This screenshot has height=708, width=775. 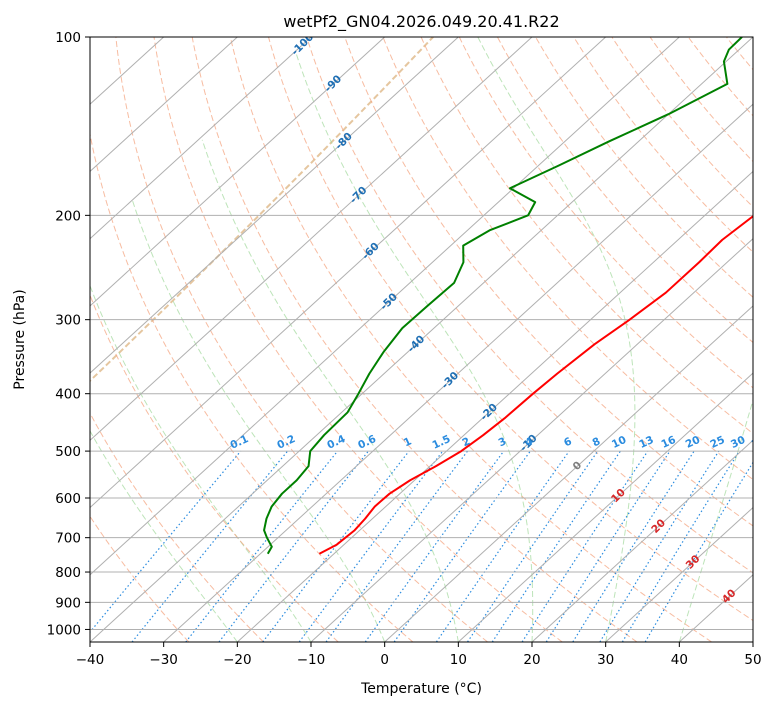 I want to click on y-tick-label: 200, so click(x=68, y=216).